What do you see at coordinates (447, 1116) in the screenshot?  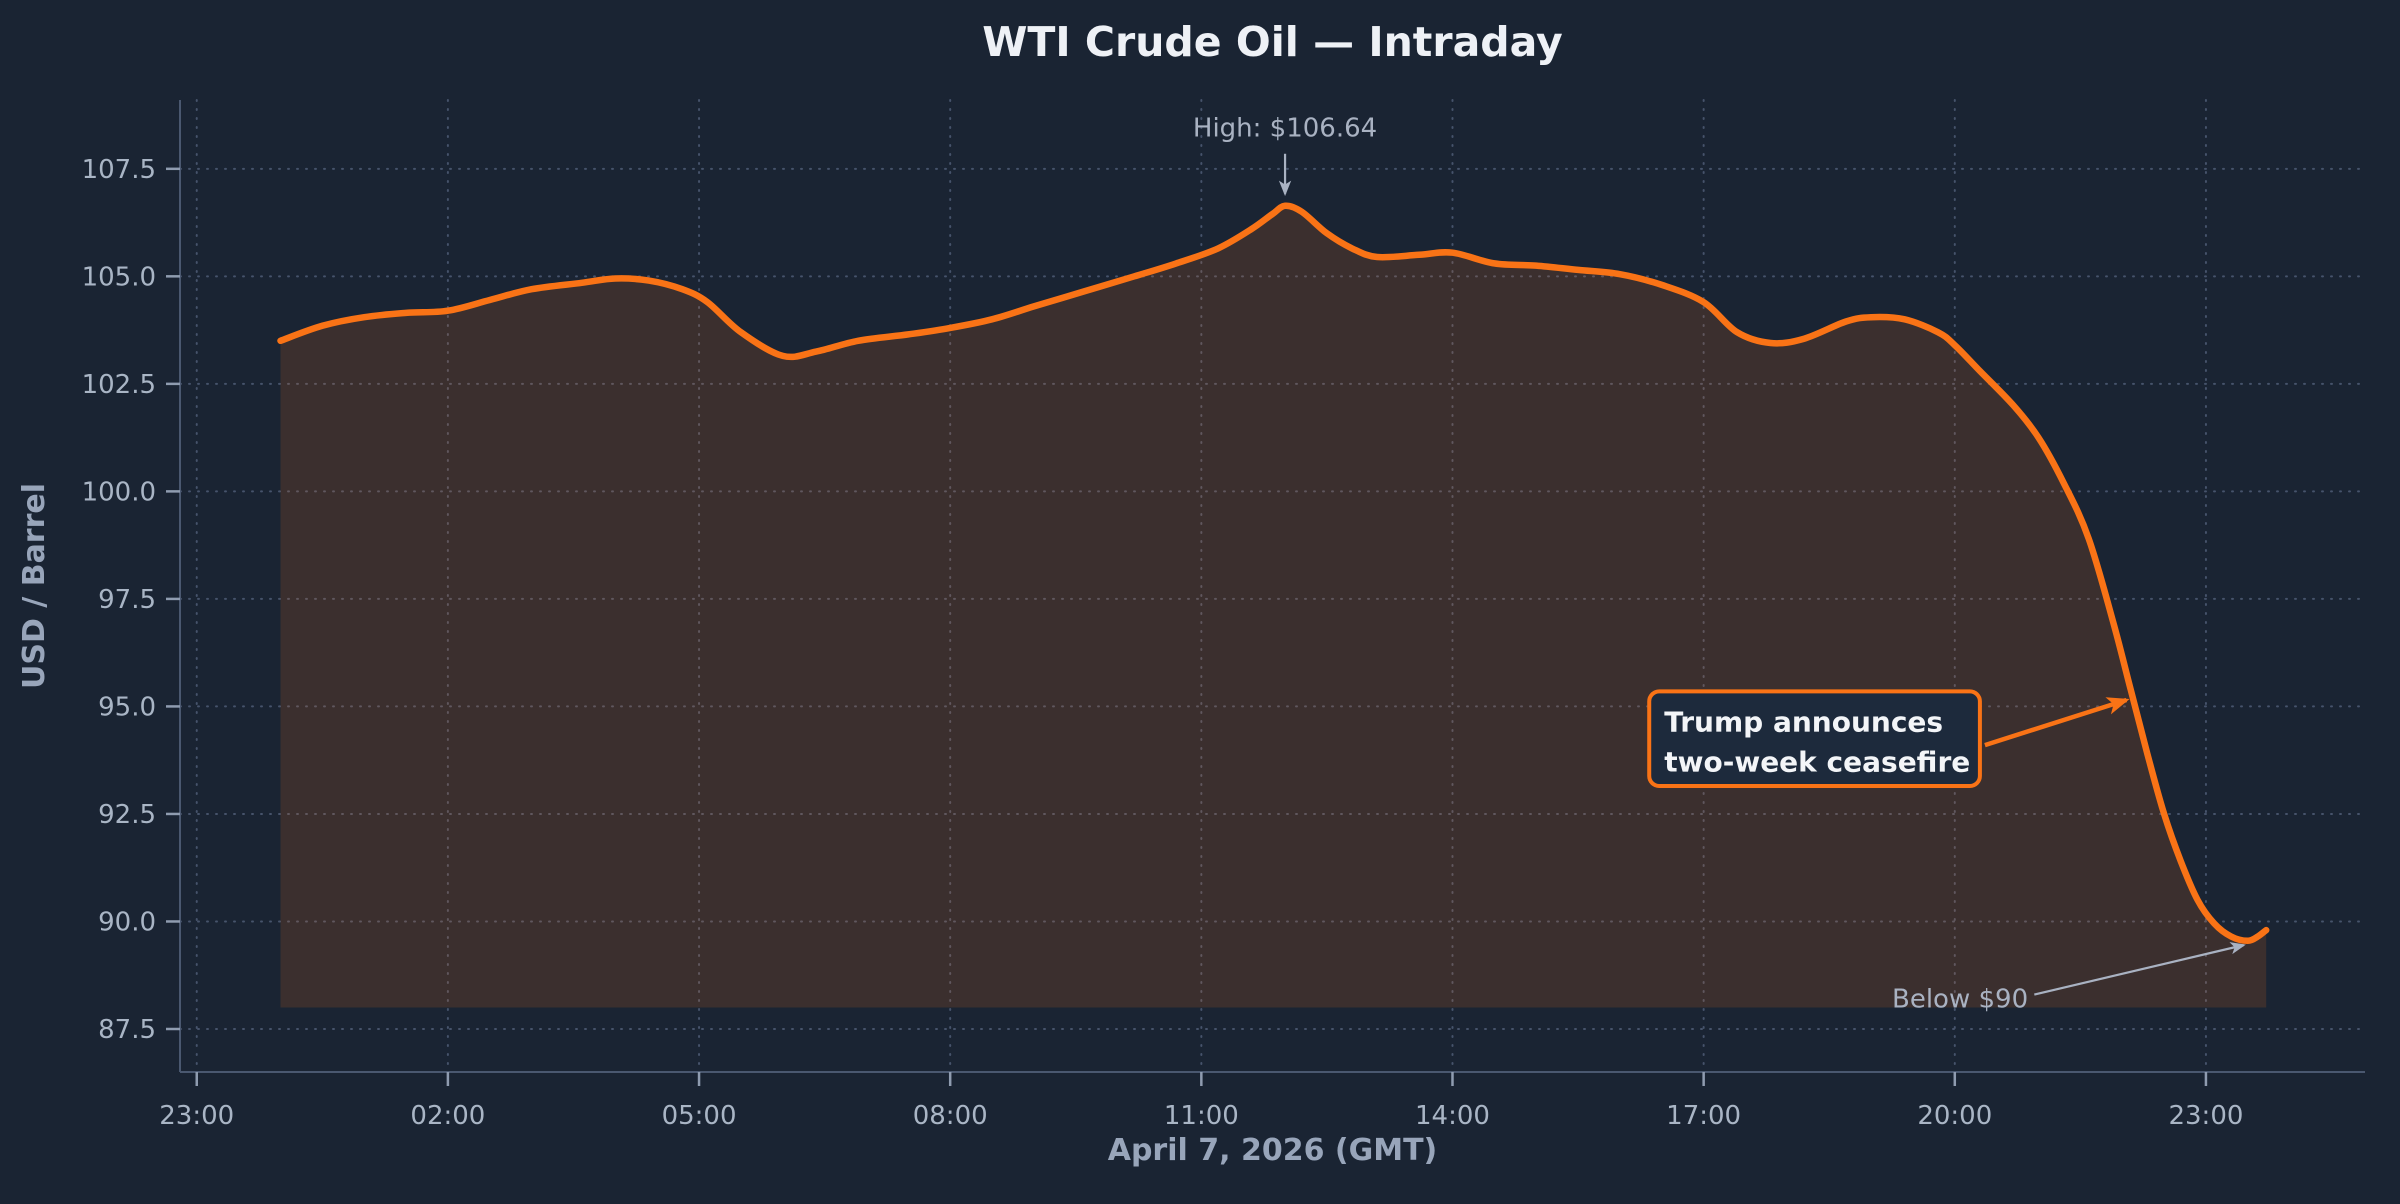 I see `x-tick-label: 02:00` at bounding box center [447, 1116].